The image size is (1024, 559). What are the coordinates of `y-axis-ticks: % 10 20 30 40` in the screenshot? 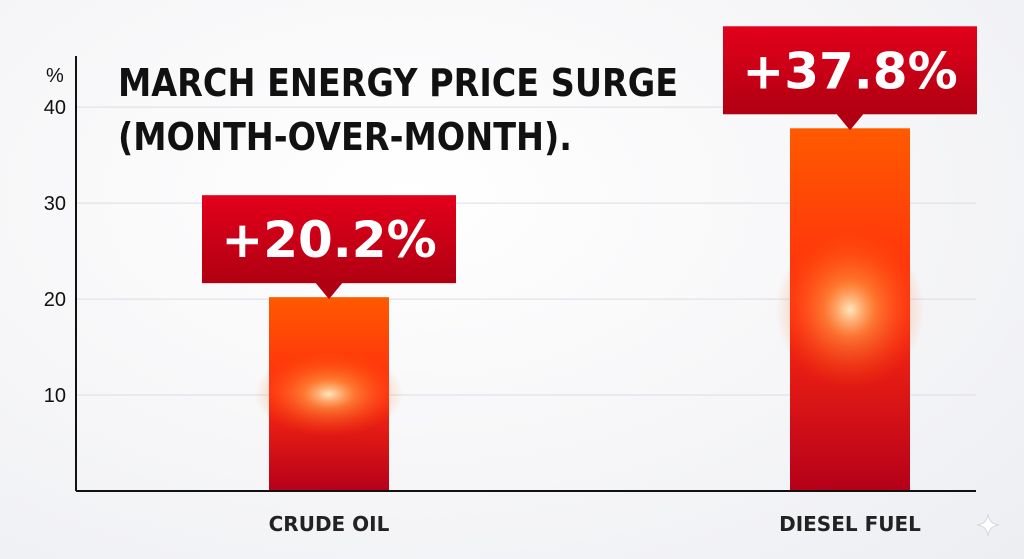 It's located at (55, 236).